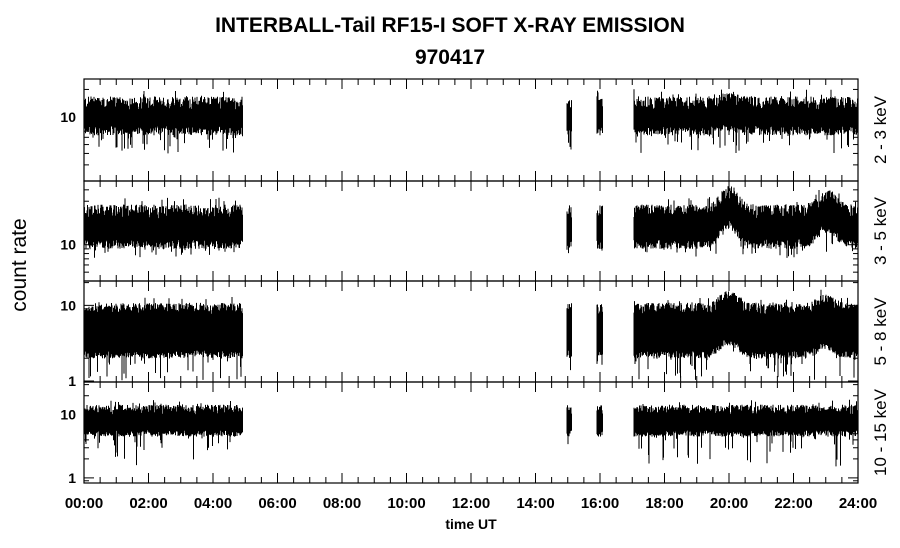 The image size is (900, 548). Describe the element at coordinates (450, 57) in the screenshot. I see `chart-subtitle: 970417` at that location.